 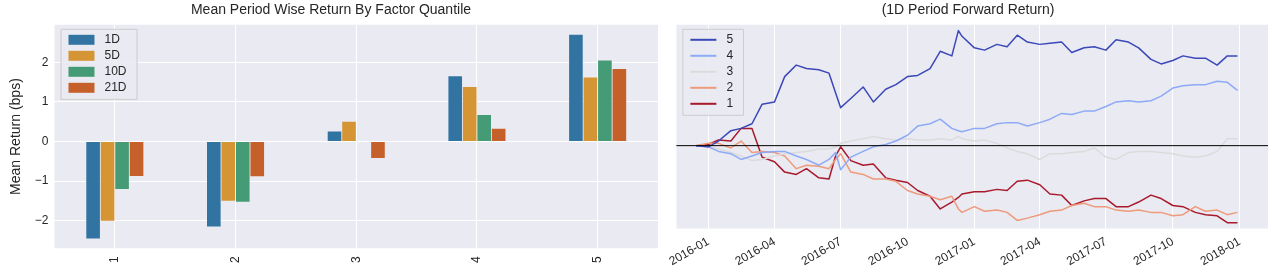 I want to click on y-tick-label: 2, so click(x=45, y=61).